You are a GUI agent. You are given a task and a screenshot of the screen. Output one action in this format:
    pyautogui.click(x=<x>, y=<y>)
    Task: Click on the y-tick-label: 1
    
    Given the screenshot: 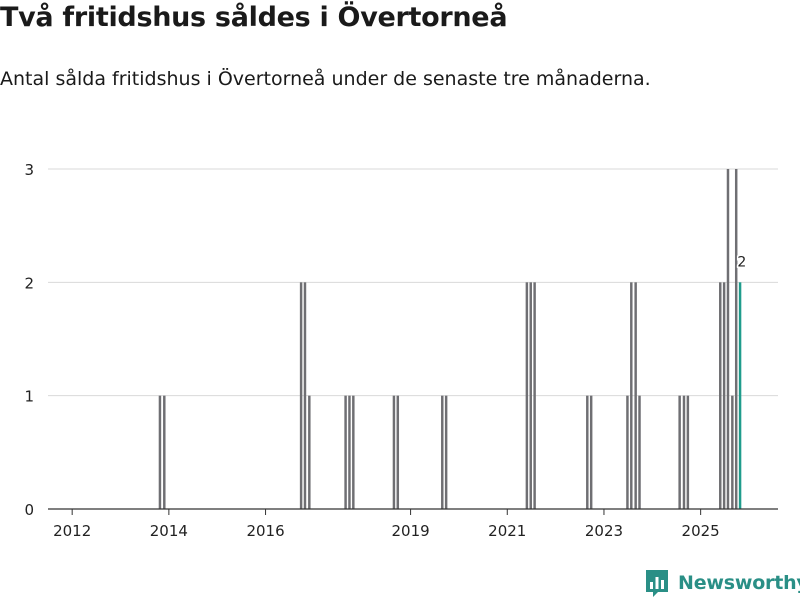 What is the action you would take?
    pyautogui.click(x=29, y=397)
    